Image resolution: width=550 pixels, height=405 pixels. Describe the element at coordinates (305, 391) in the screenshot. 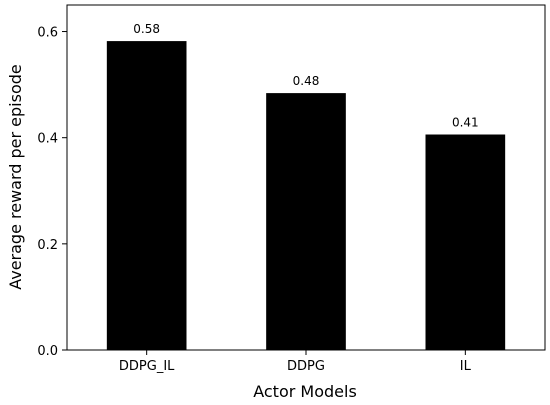

I see `x-axis-title: Actor Models` at that location.